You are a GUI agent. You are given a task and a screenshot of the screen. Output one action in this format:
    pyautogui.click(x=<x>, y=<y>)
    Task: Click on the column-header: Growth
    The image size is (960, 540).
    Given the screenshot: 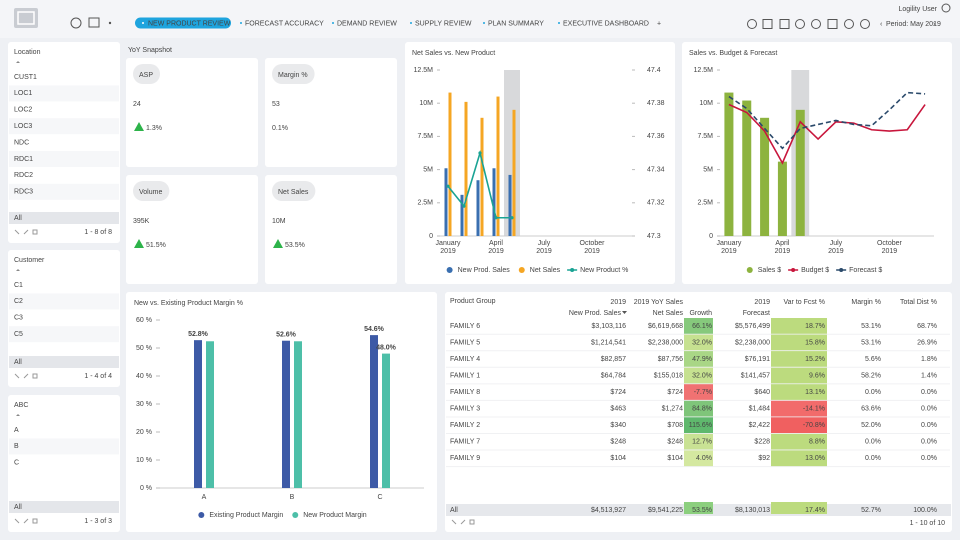 What is the action you would take?
    pyautogui.click(x=700, y=313)
    